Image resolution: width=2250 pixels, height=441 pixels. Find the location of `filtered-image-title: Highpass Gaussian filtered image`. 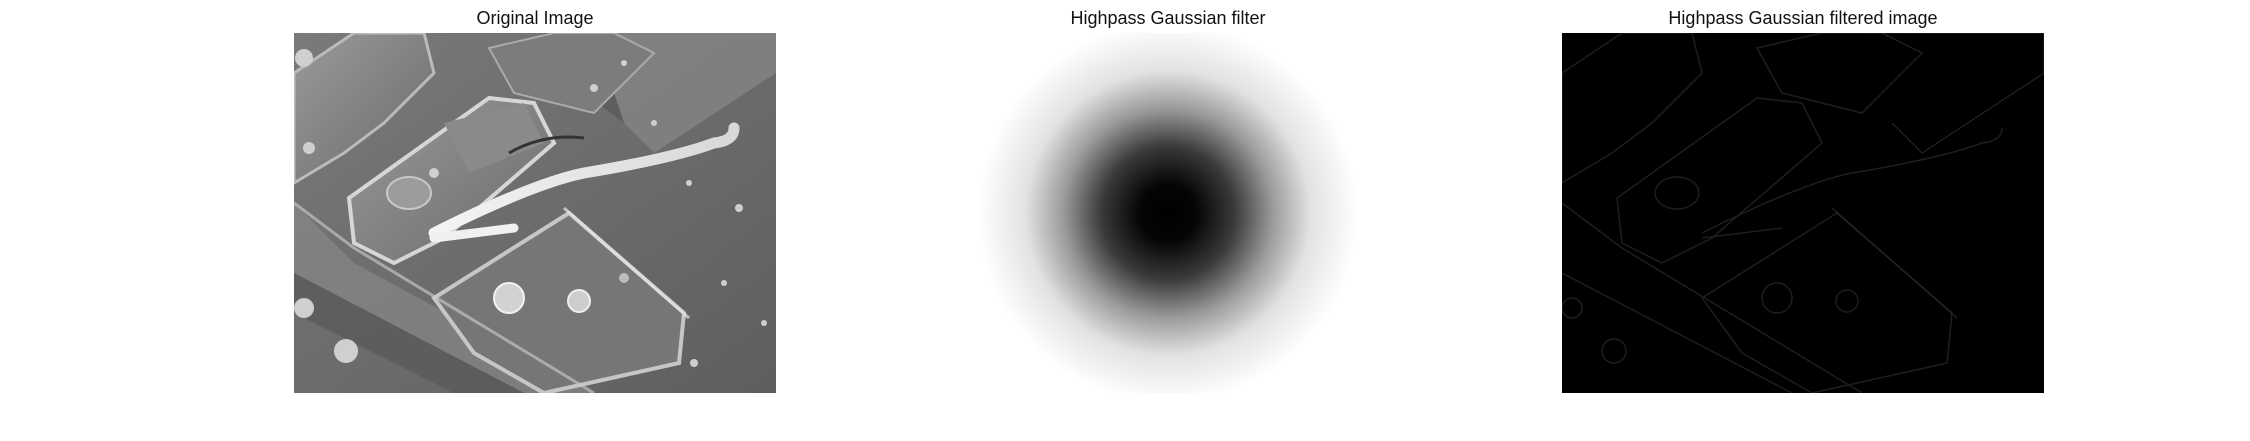

filtered-image-title: Highpass Gaussian filtered image is located at coordinates (1803, 18).